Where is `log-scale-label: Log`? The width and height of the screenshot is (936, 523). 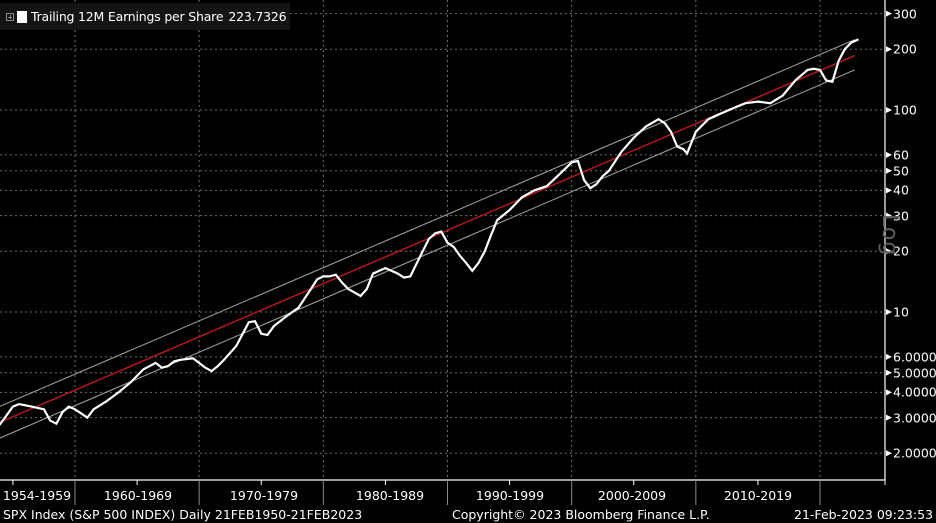 log-scale-label: Log is located at coordinates (889, 235).